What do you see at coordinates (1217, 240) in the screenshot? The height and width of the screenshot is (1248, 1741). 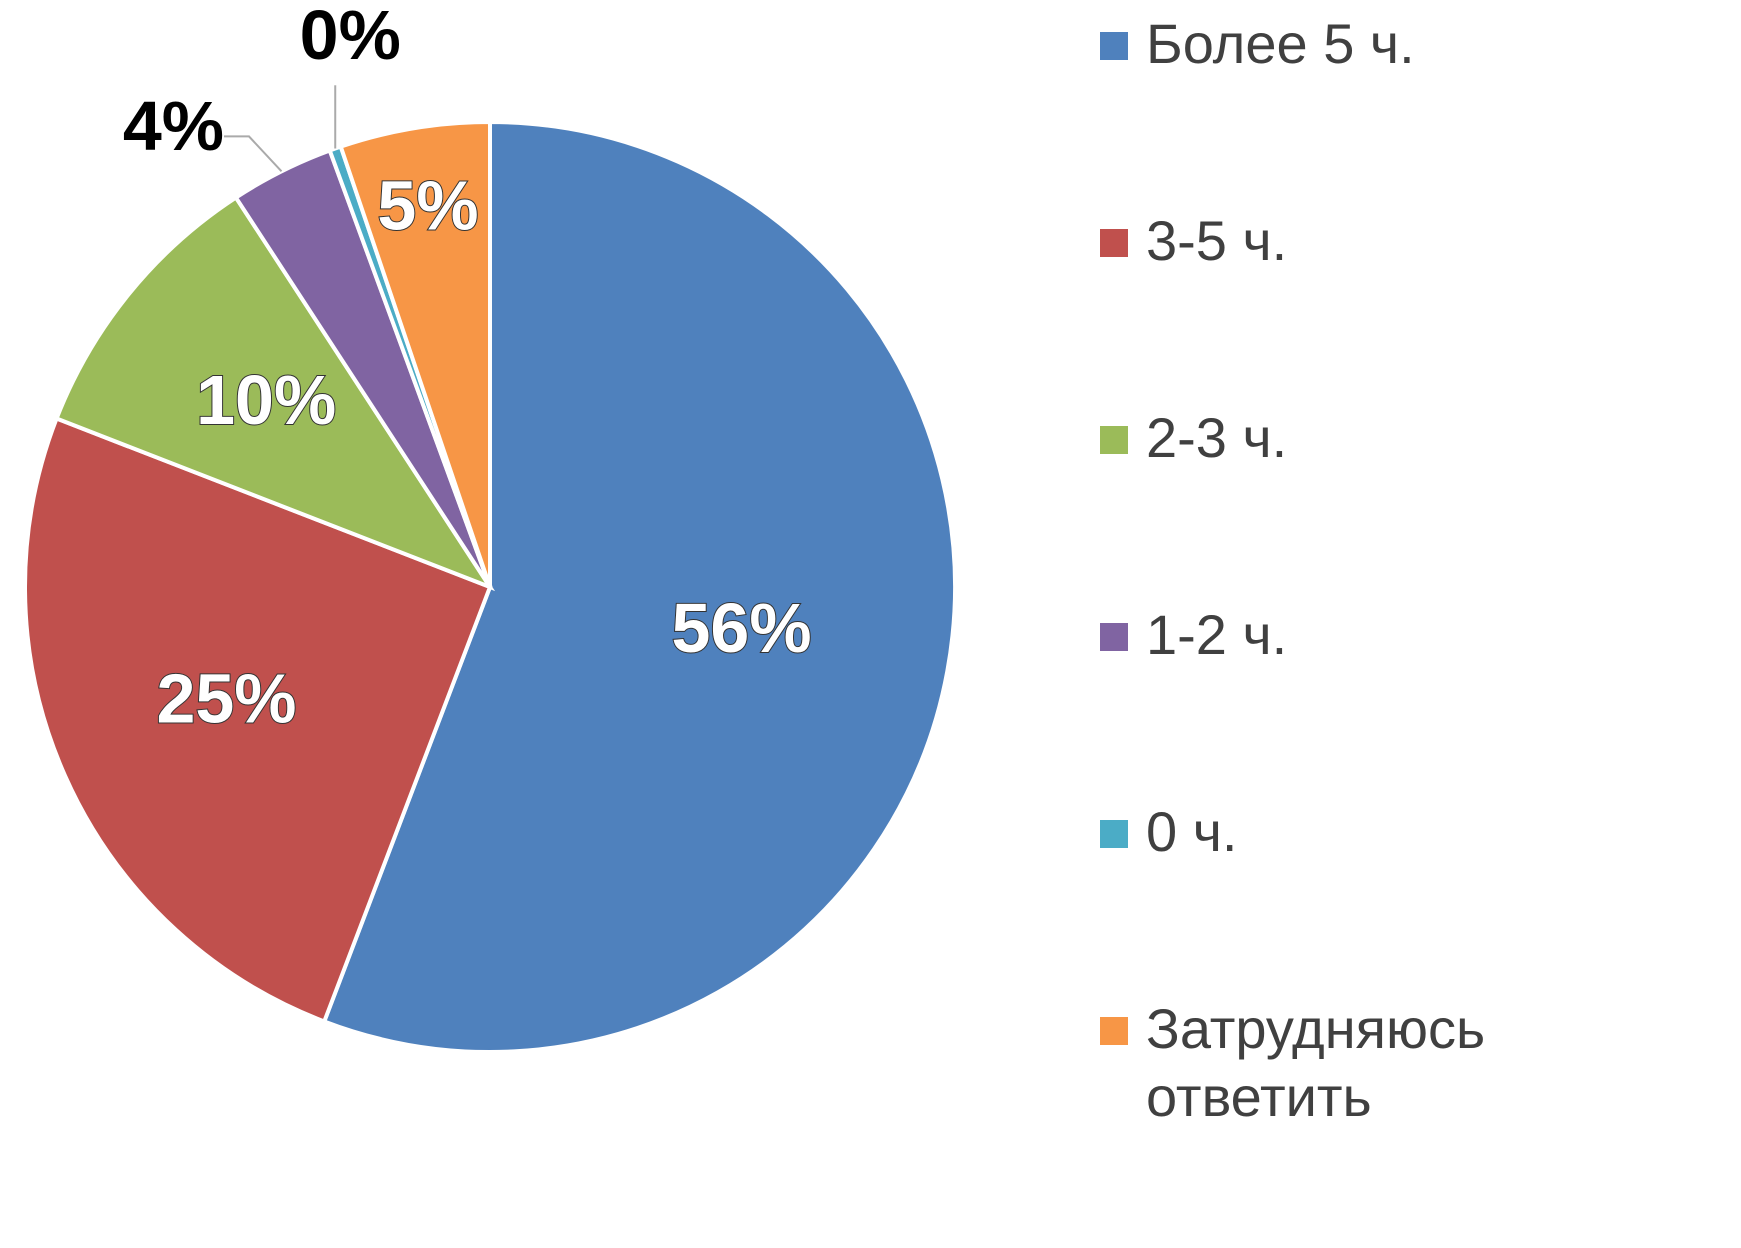 I see `legend-label: 3-5 ч.` at bounding box center [1217, 240].